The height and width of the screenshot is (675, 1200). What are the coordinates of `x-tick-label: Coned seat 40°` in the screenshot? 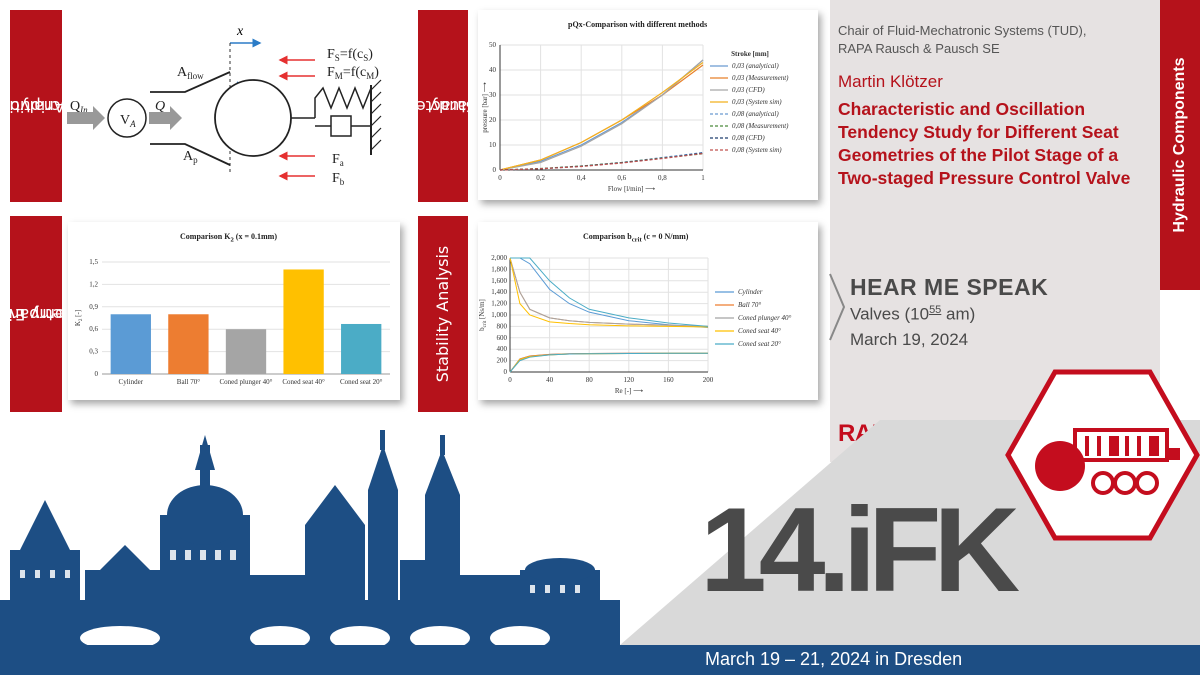 It's located at (303, 382).